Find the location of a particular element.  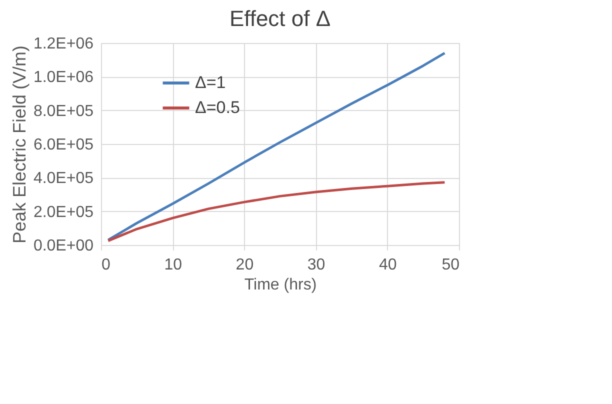

y-tick-label: 1.2E+06 is located at coordinates (63, 44).